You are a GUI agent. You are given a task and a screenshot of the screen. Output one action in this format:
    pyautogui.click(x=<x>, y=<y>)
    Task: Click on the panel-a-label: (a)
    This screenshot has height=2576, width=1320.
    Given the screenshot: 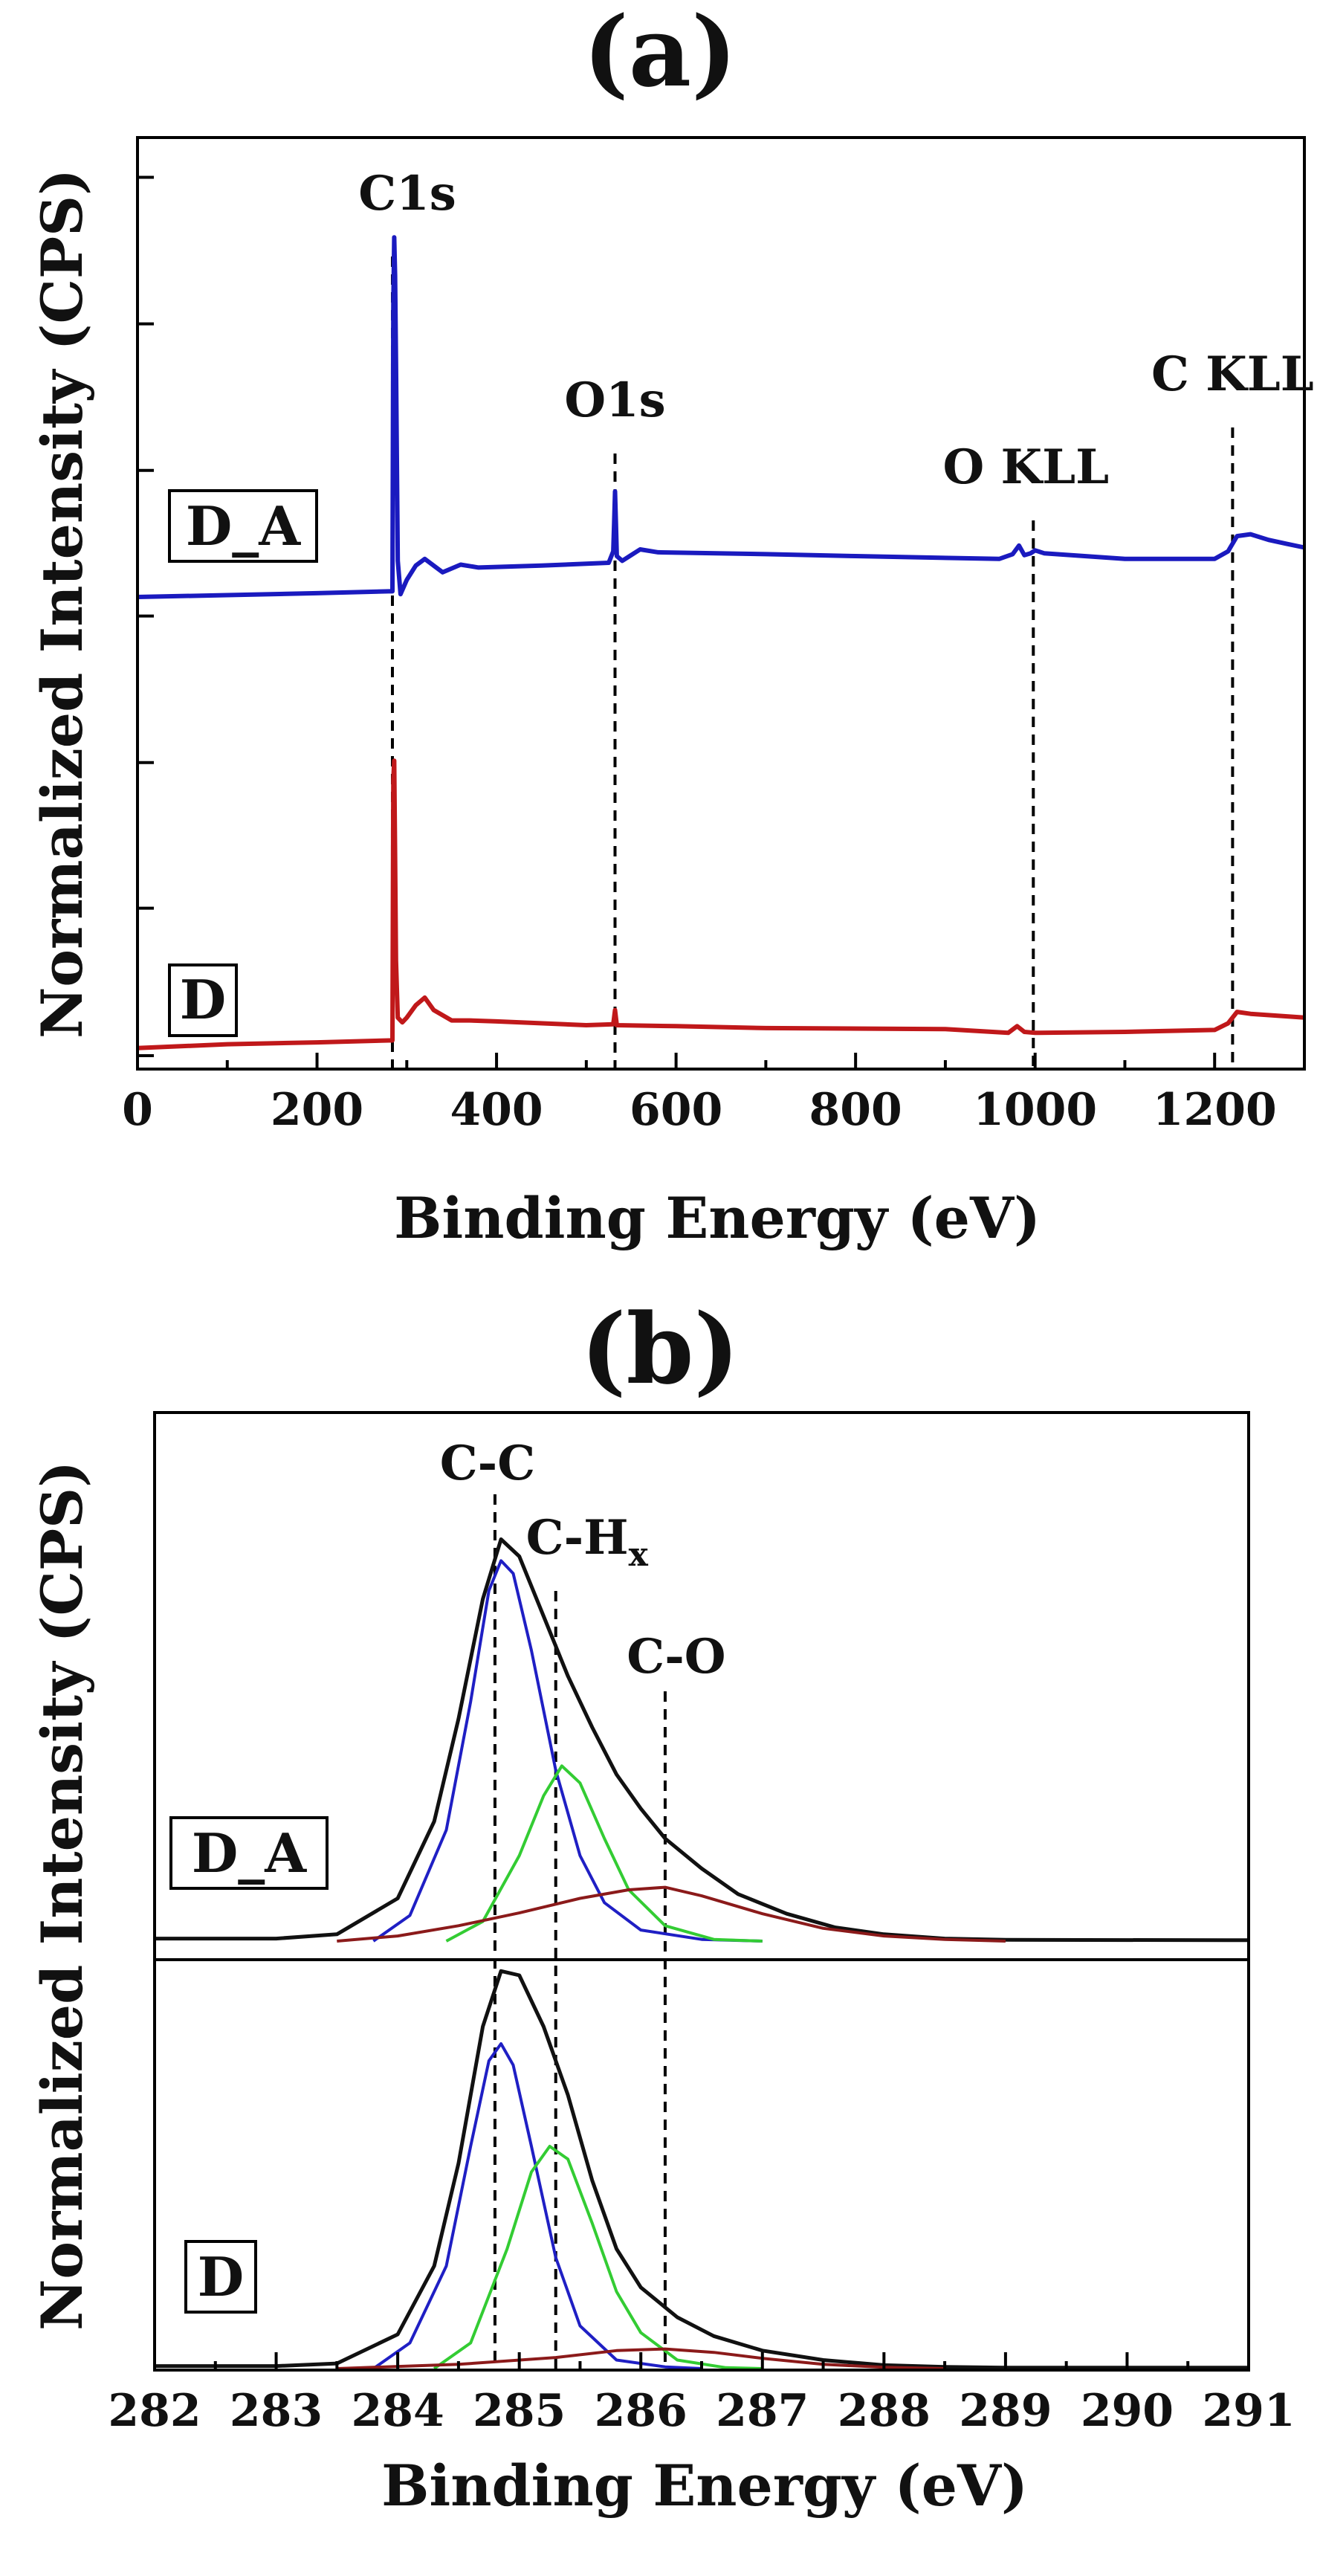 What is the action you would take?
    pyautogui.click(x=660, y=54)
    